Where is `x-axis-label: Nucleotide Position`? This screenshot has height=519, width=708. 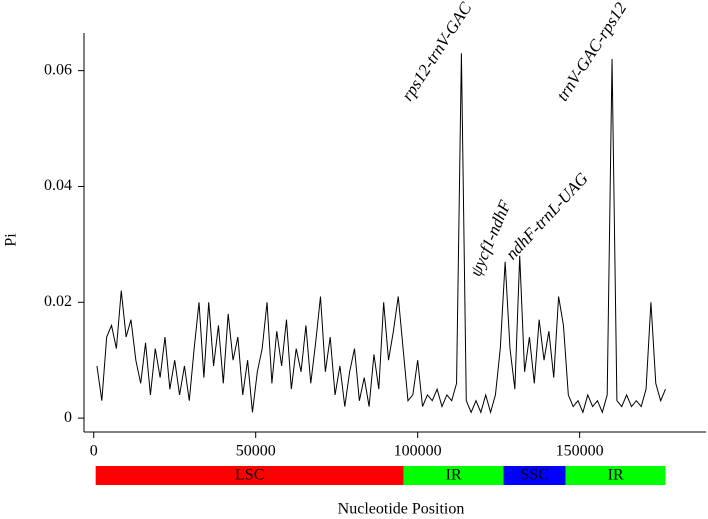 x-axis-label: Nucleotide Position is located at coordinates (401, 509).